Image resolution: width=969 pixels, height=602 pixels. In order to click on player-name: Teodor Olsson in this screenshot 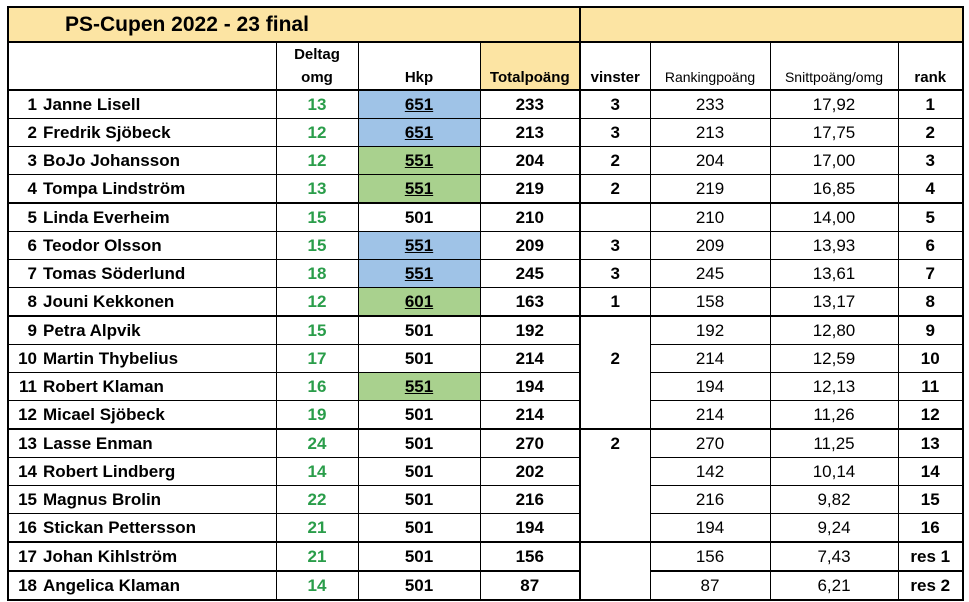, I will do `click(102, 245)`.